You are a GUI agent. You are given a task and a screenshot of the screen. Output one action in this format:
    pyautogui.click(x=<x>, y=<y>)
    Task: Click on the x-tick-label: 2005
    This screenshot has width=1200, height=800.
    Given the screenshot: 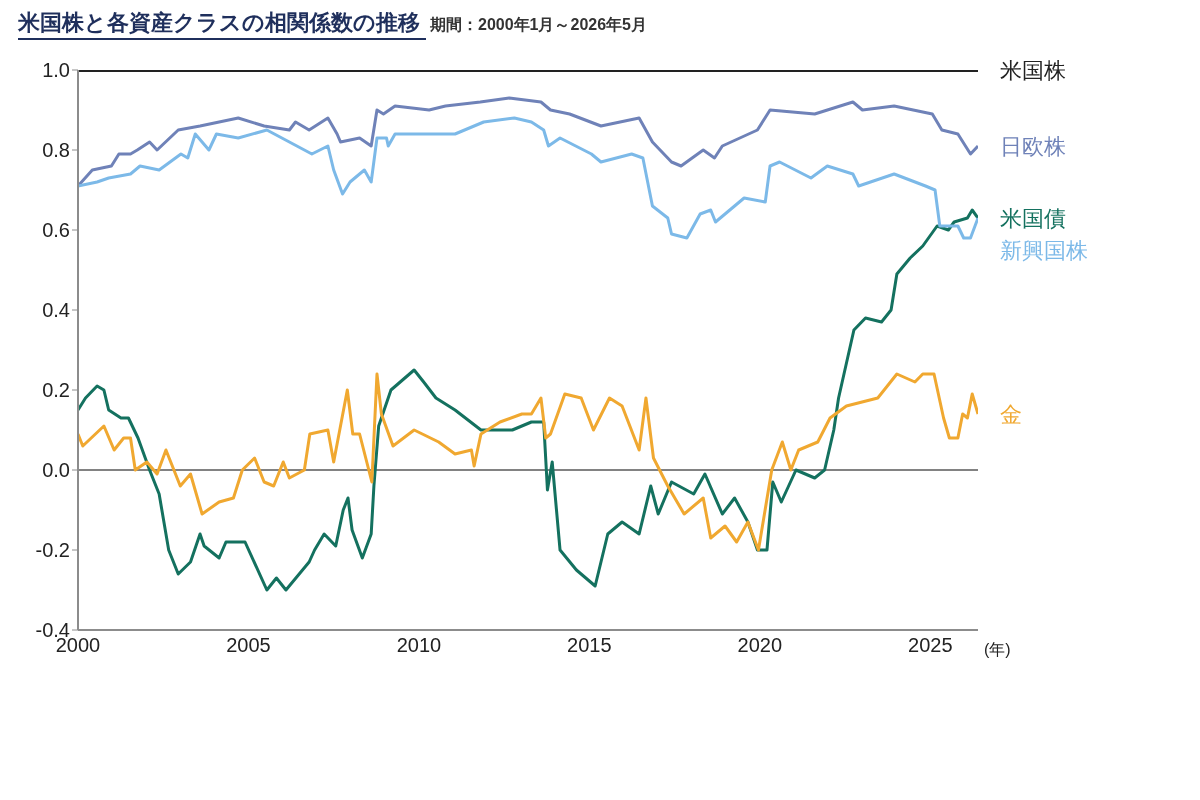 What is the action you would take?
    pyautogui.click(x=248, y=645)
    